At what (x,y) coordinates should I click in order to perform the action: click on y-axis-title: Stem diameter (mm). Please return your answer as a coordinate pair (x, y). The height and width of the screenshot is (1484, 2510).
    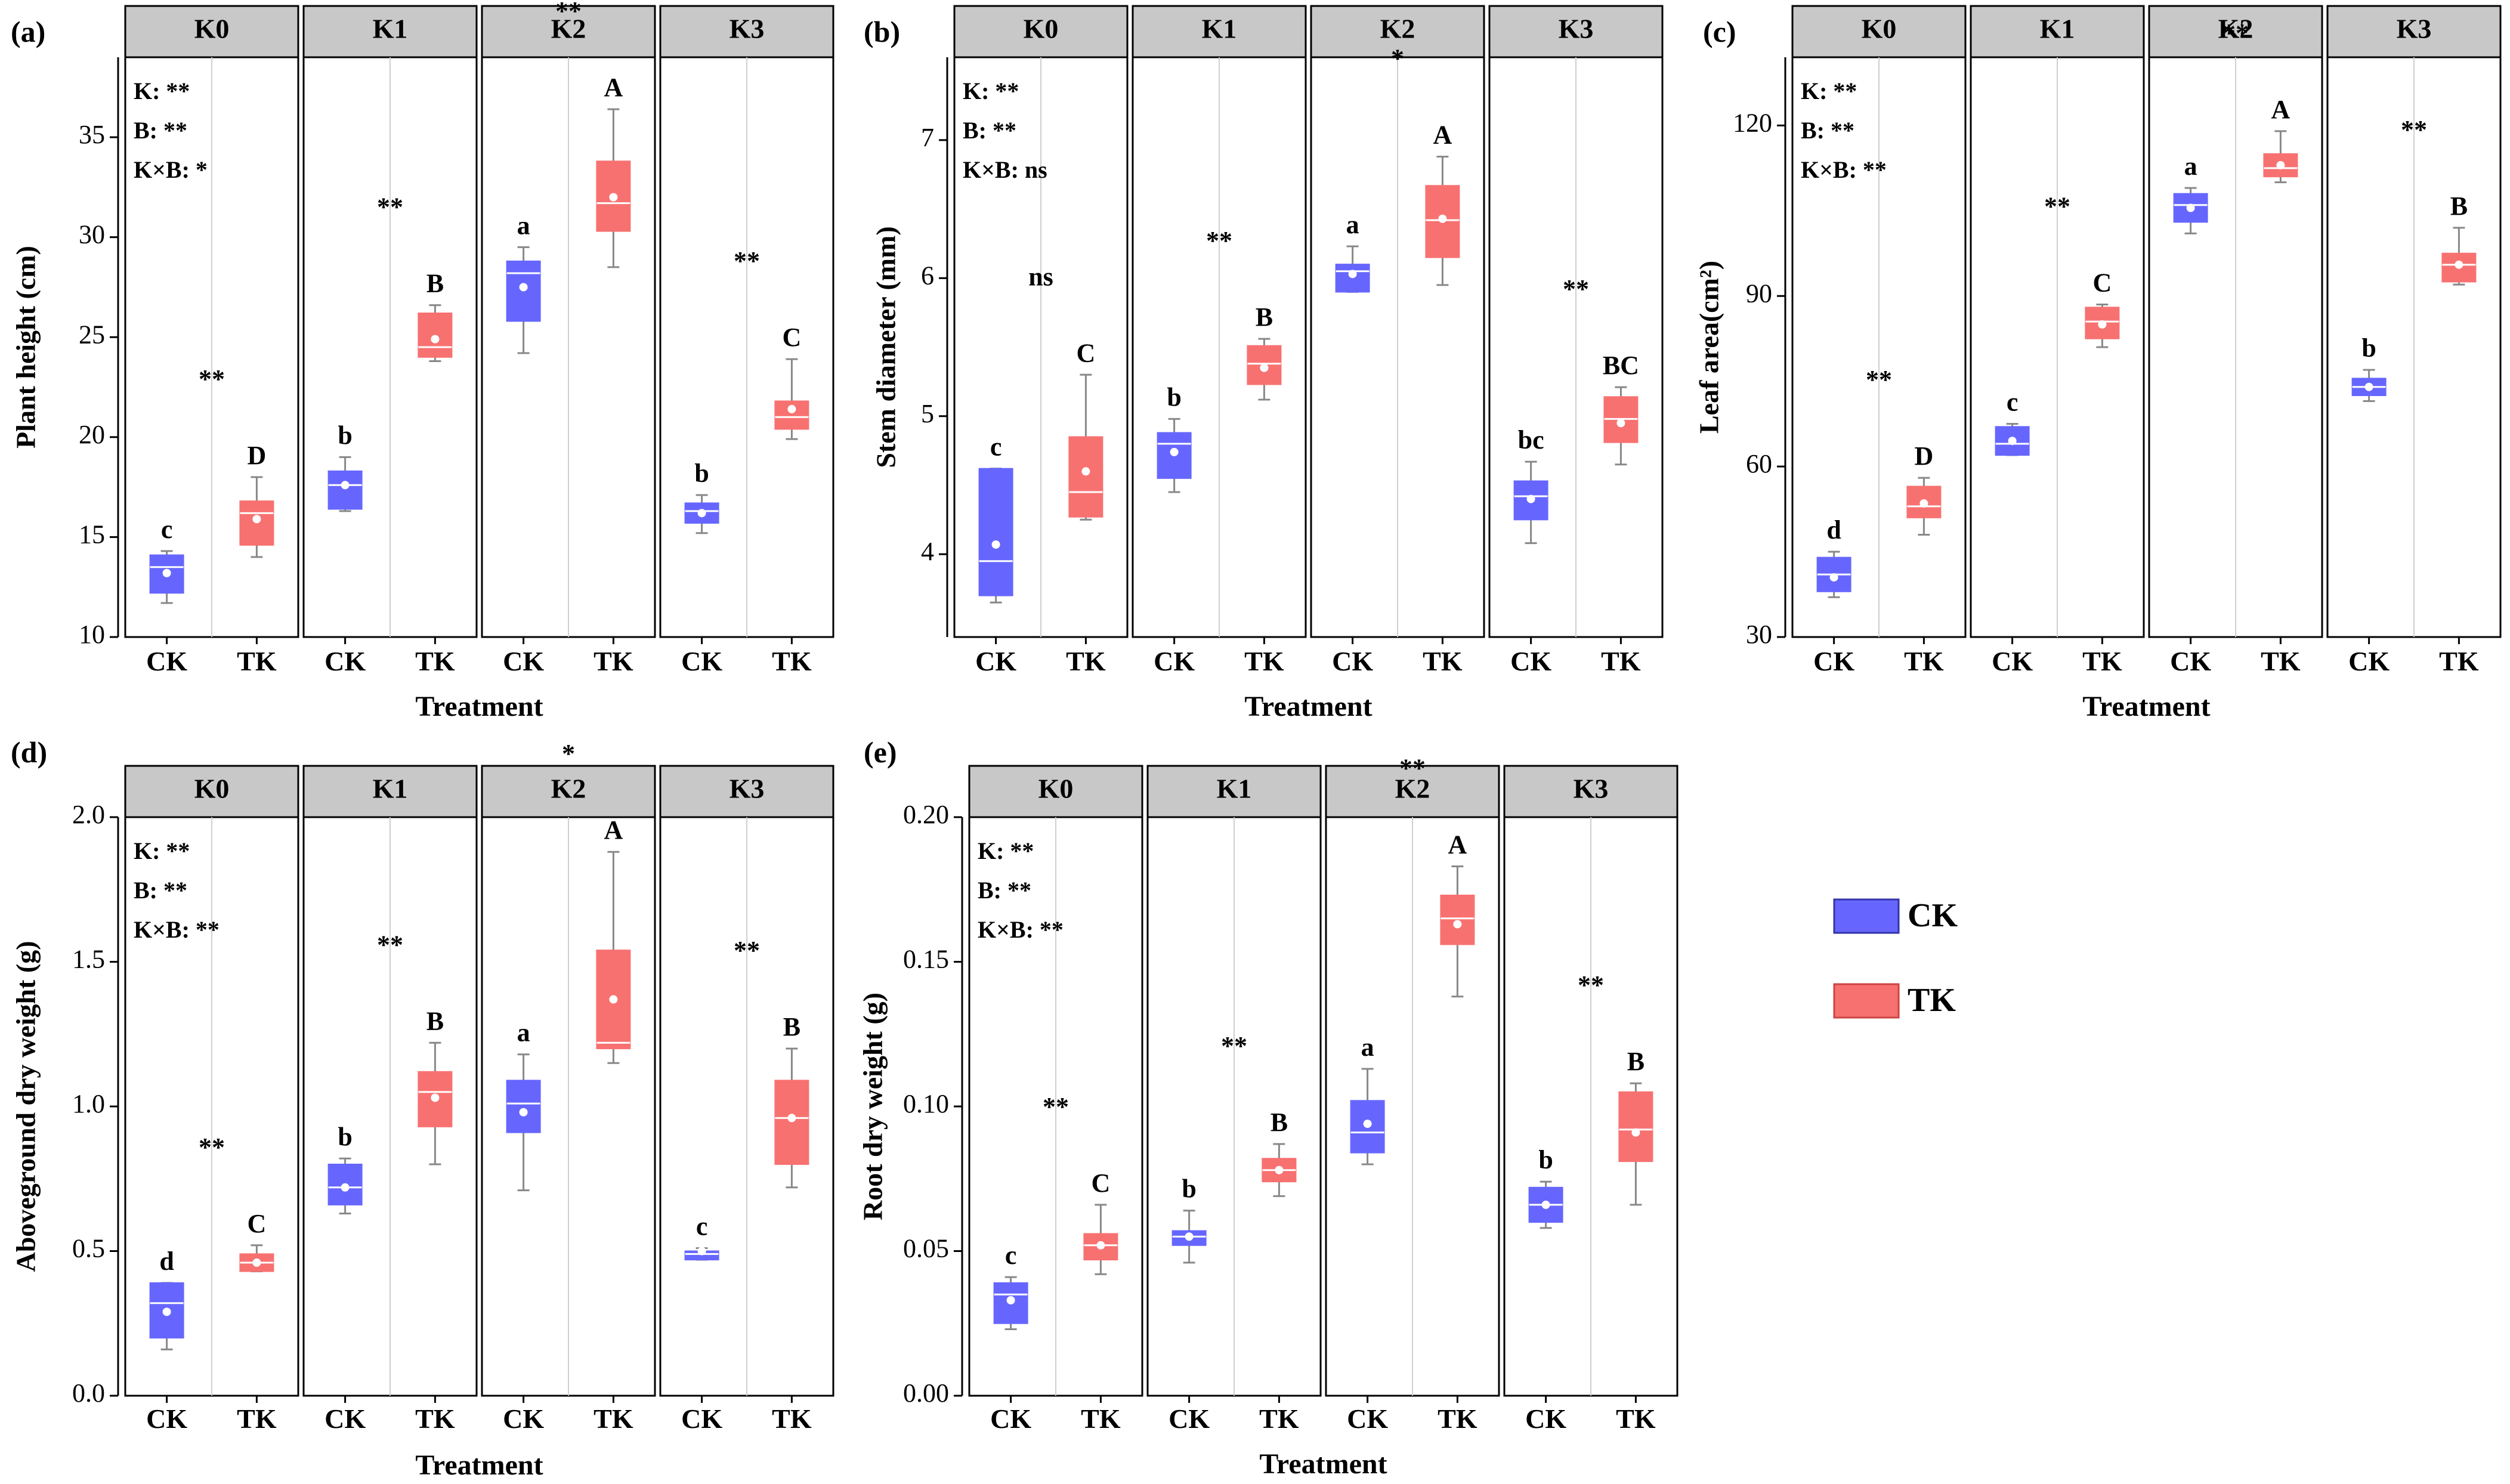
    Looking at the image, I should click on (886, 347).